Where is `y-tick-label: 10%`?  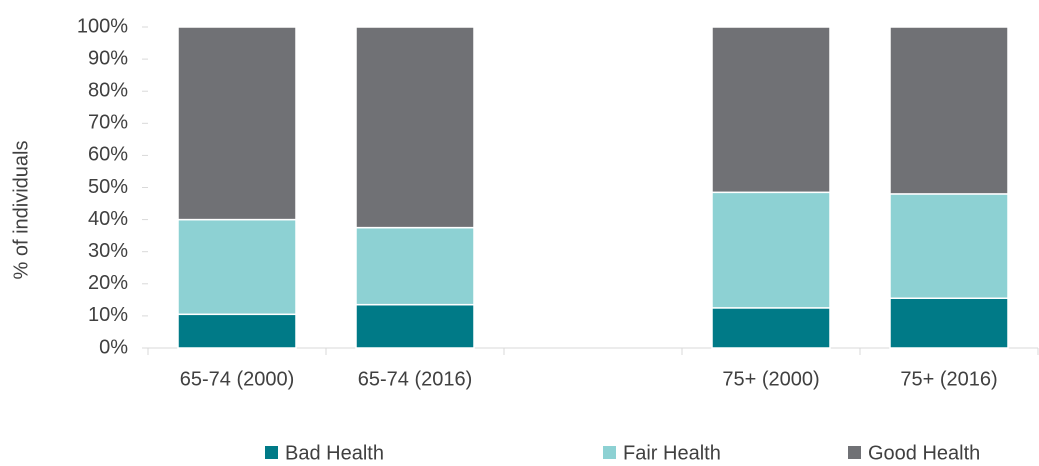
y-tick-label: 10% is located at coordinates (108, 315).